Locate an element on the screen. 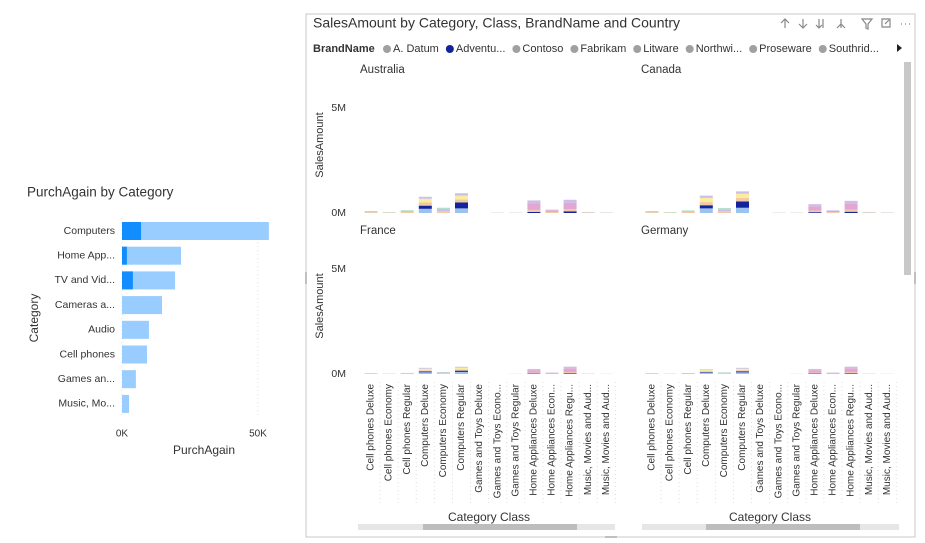  facet-label: Germany is located at coordinates (665, 231).